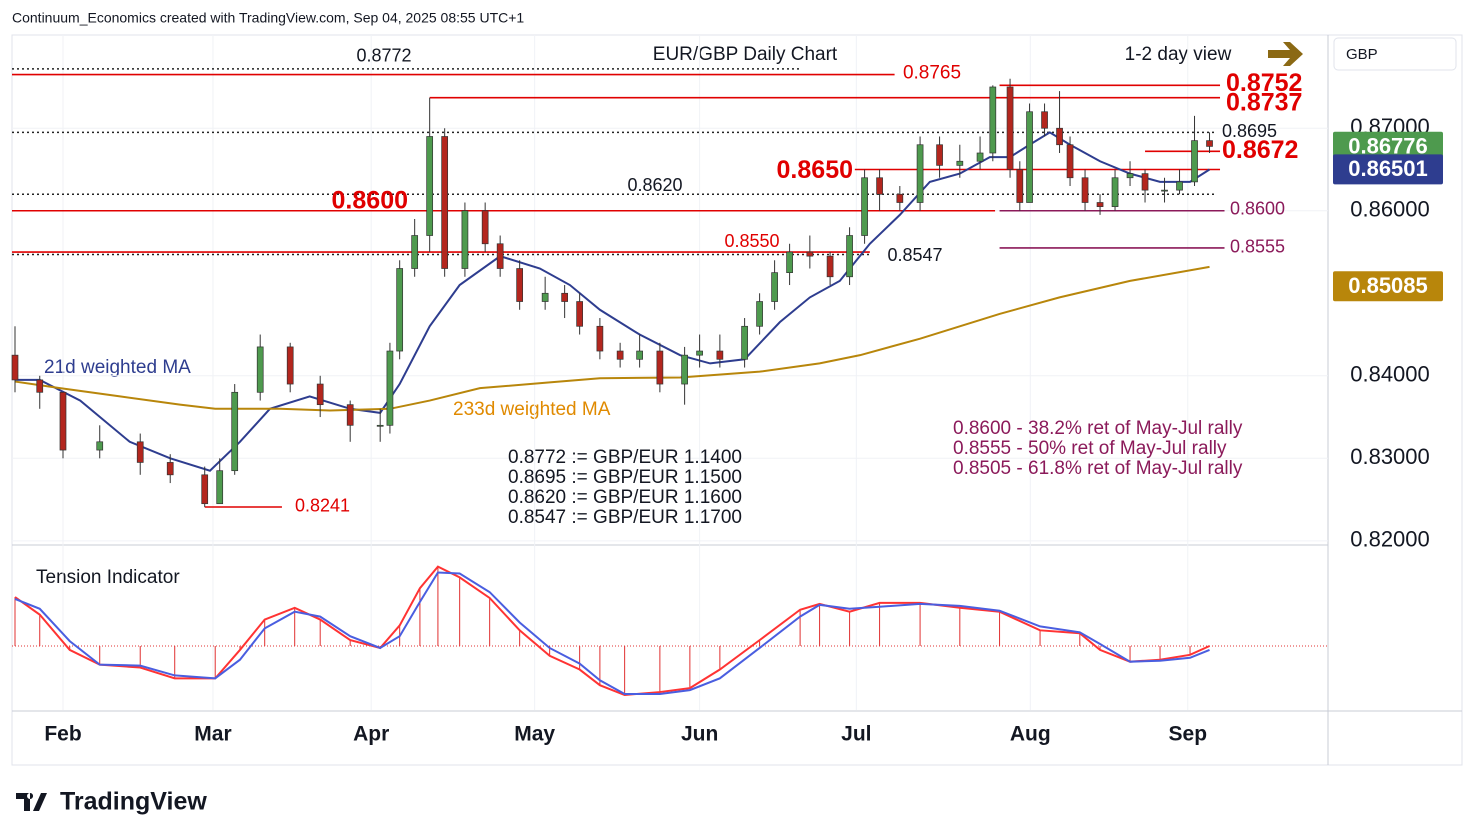  What do you see at coordinates (1090, 448) in the screenshot?
I see `fib-note: 0.8555 - 50% ret of May-Jul rally` at bounding box center [1090, 448].